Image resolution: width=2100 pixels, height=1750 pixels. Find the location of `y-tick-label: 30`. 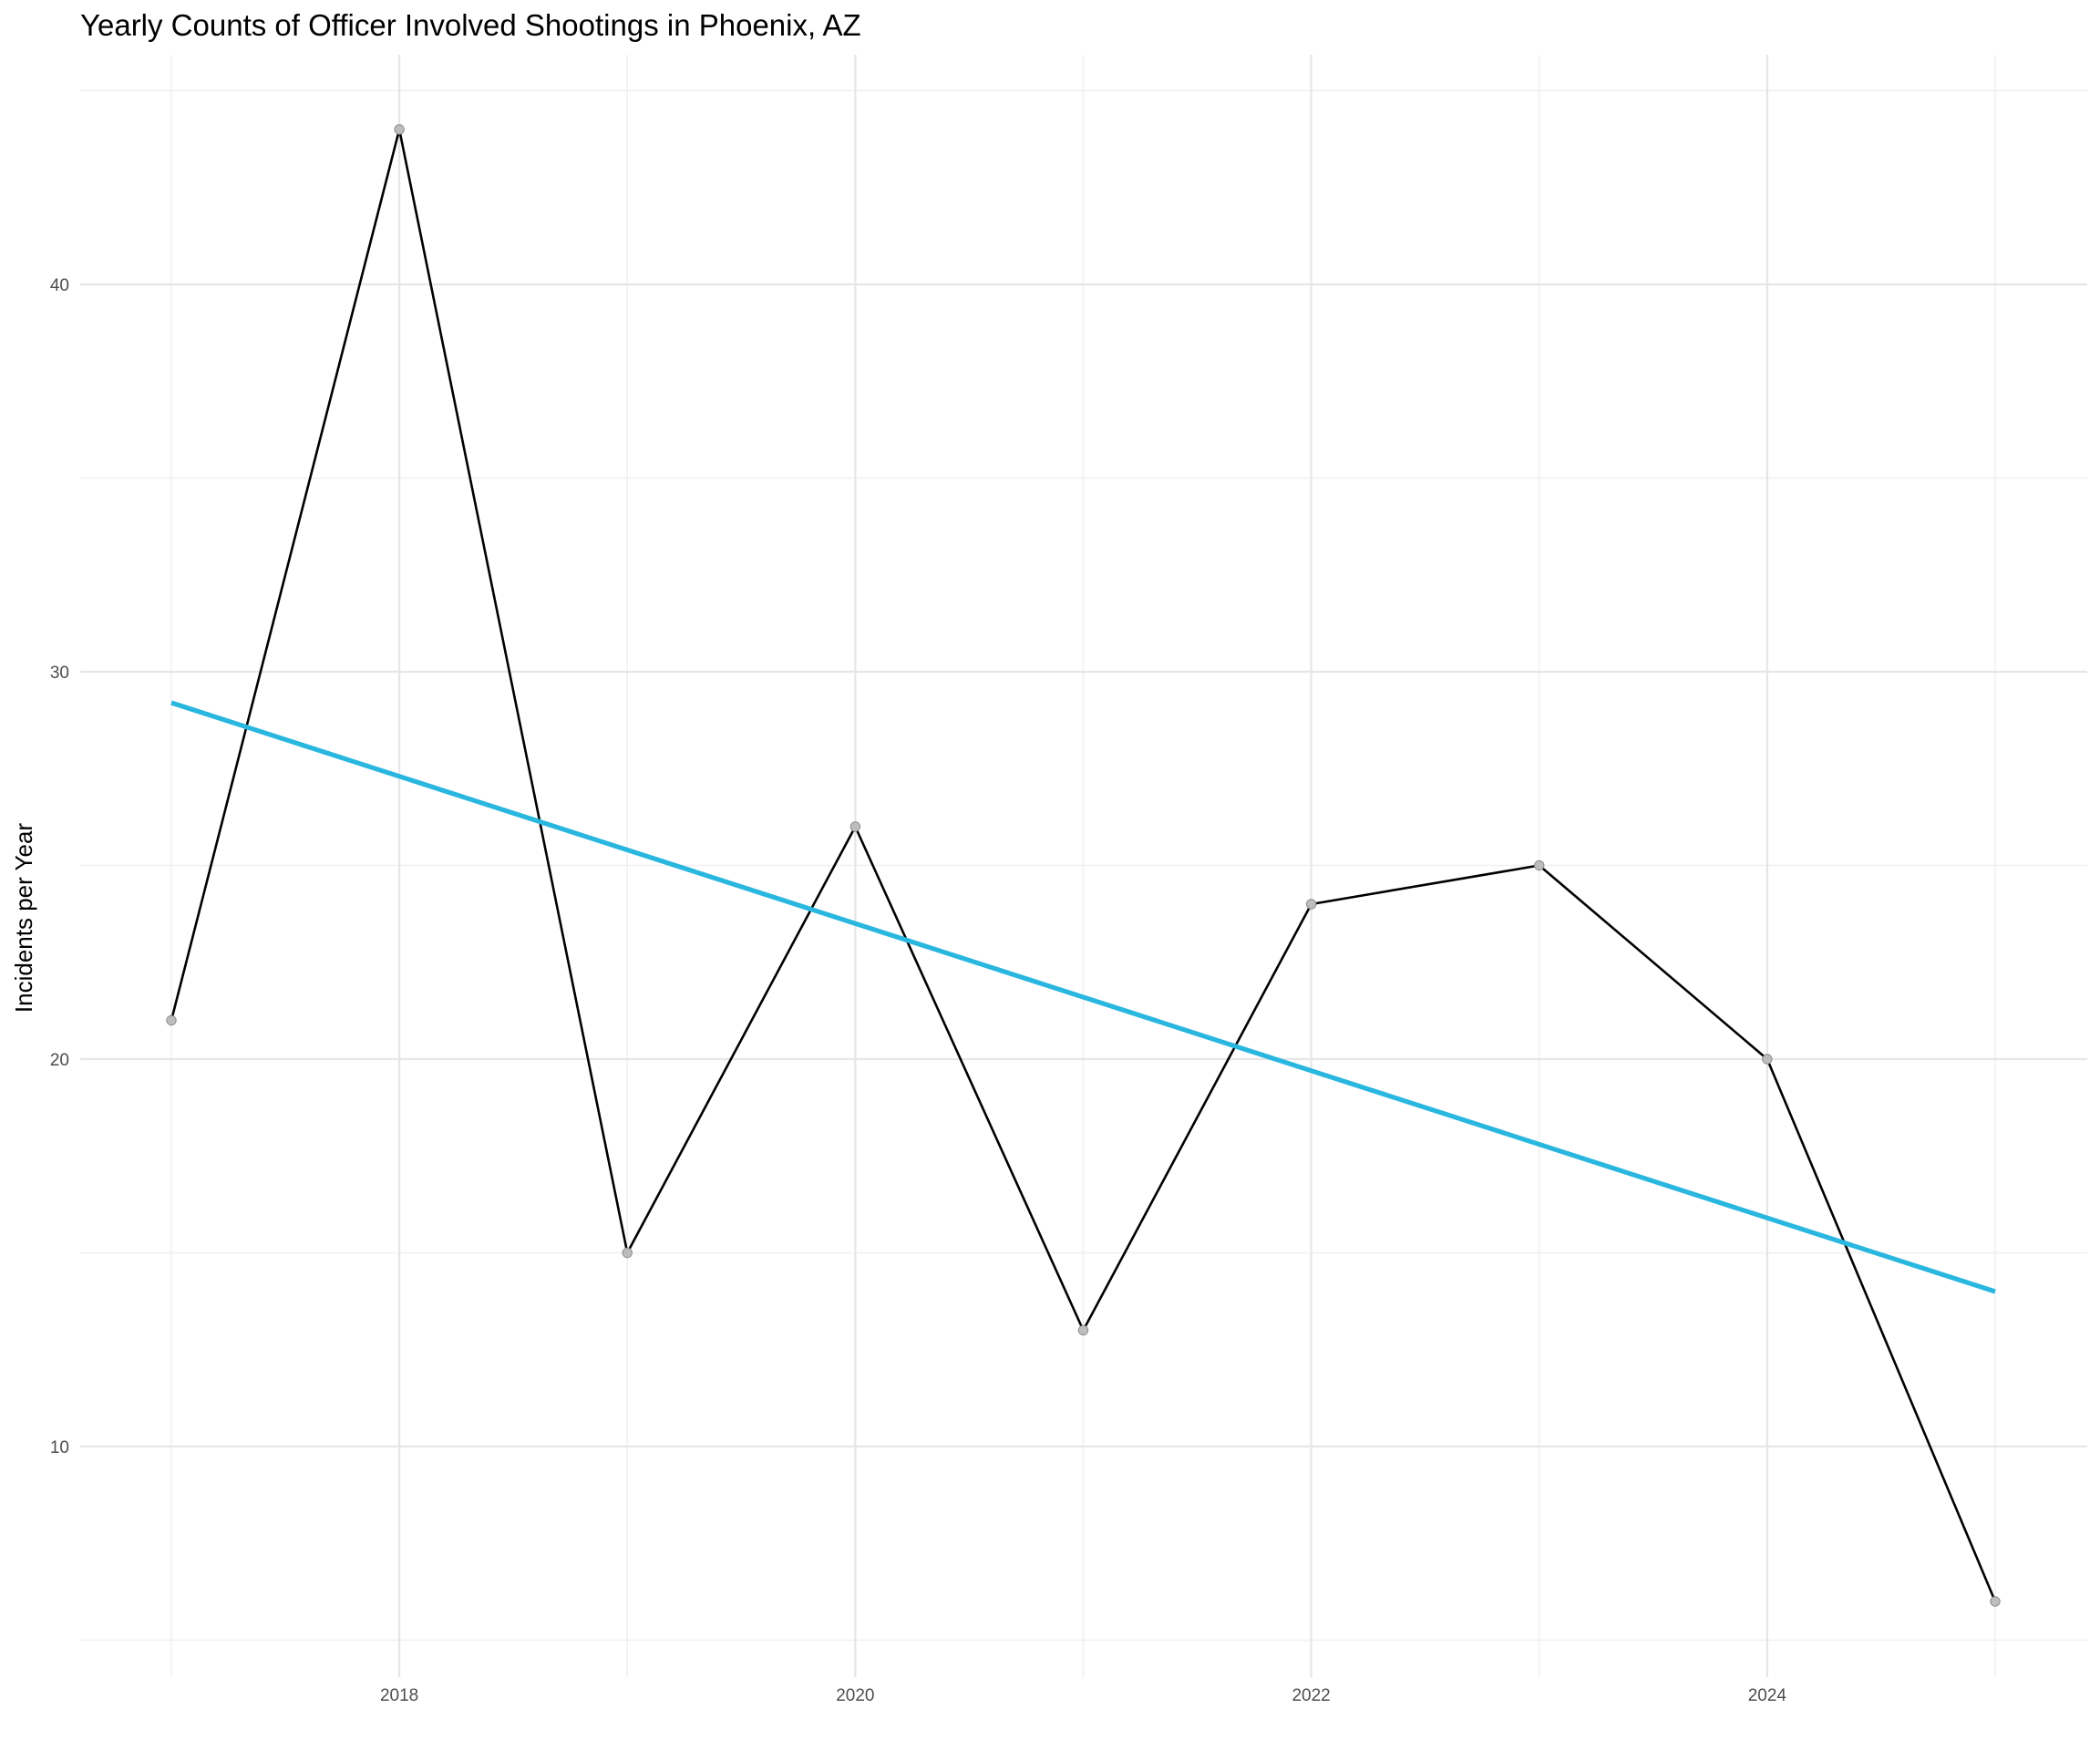

y-tick-label: 30 is located at coordinates (59, 674).